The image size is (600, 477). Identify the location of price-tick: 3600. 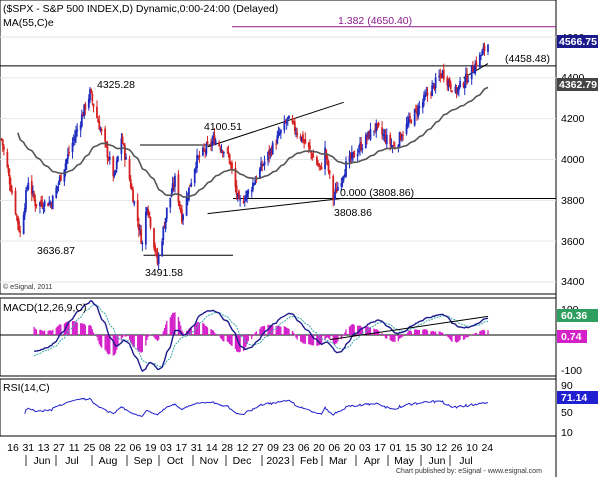
(573, 242).